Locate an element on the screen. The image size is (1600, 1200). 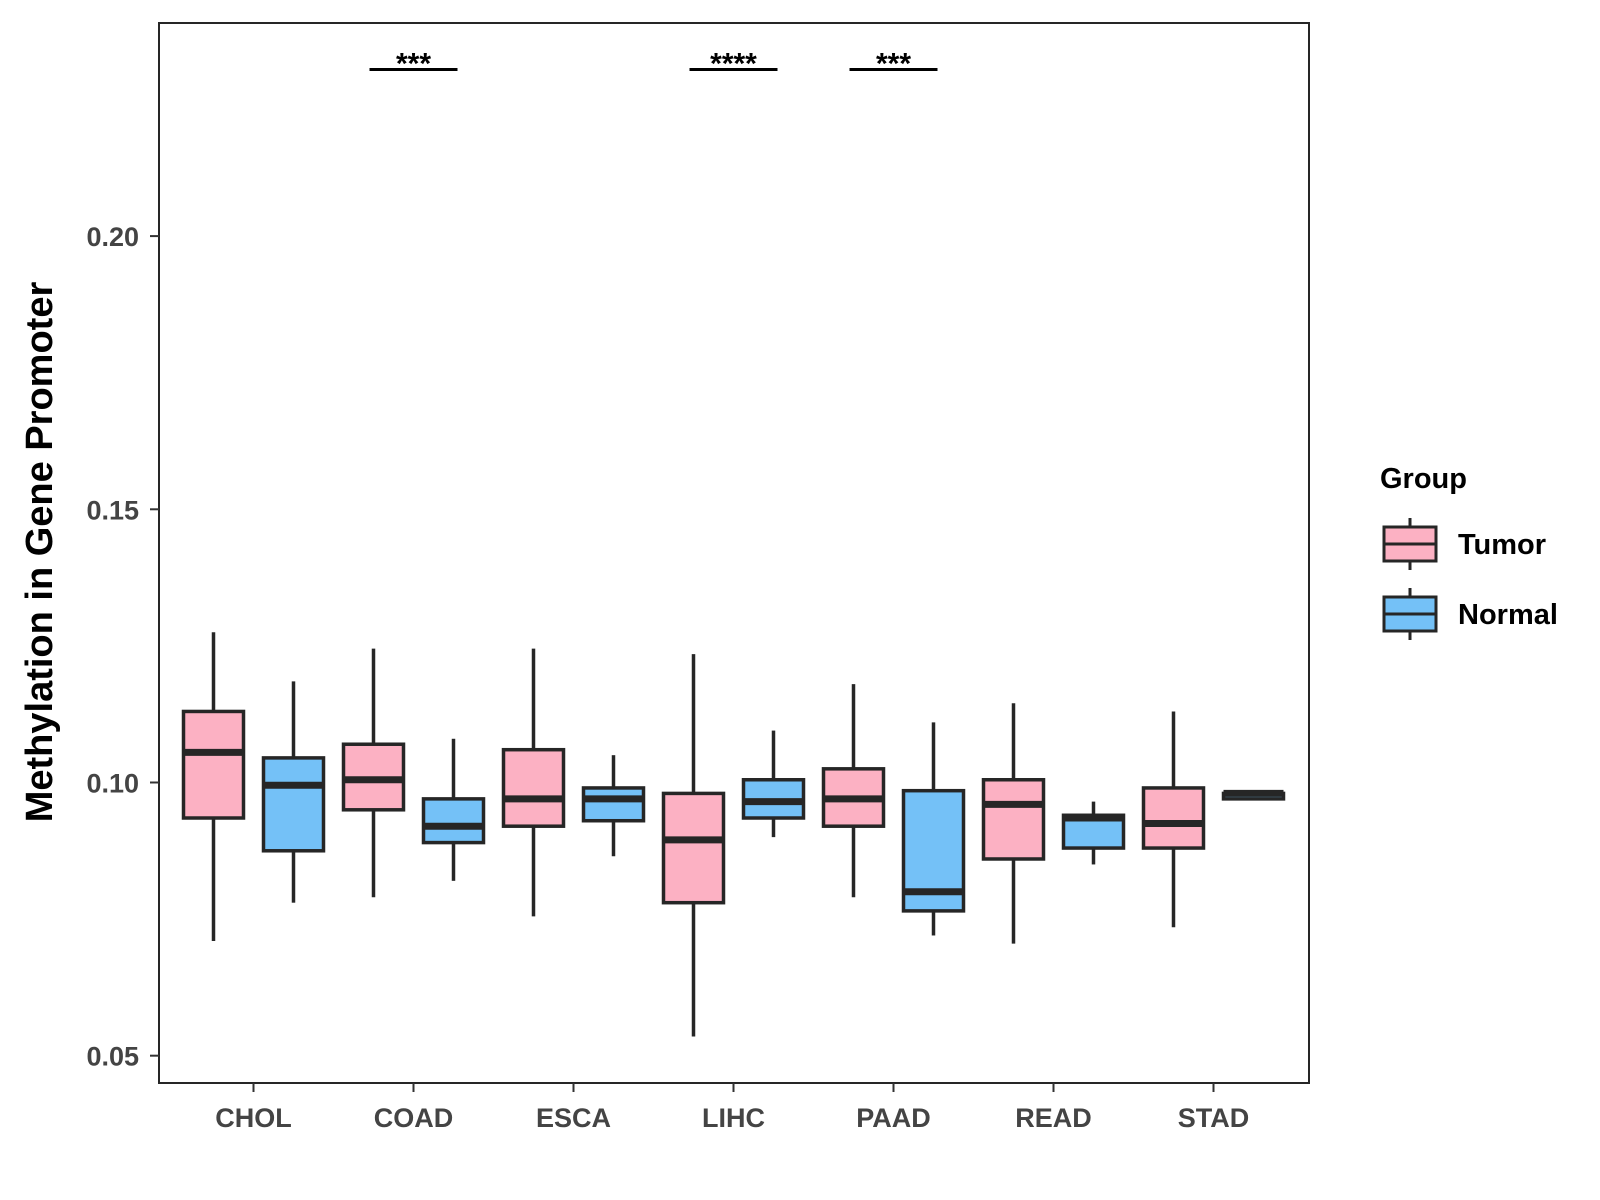
y-tick-label: 0.10 is located at coordinates (112, 783).